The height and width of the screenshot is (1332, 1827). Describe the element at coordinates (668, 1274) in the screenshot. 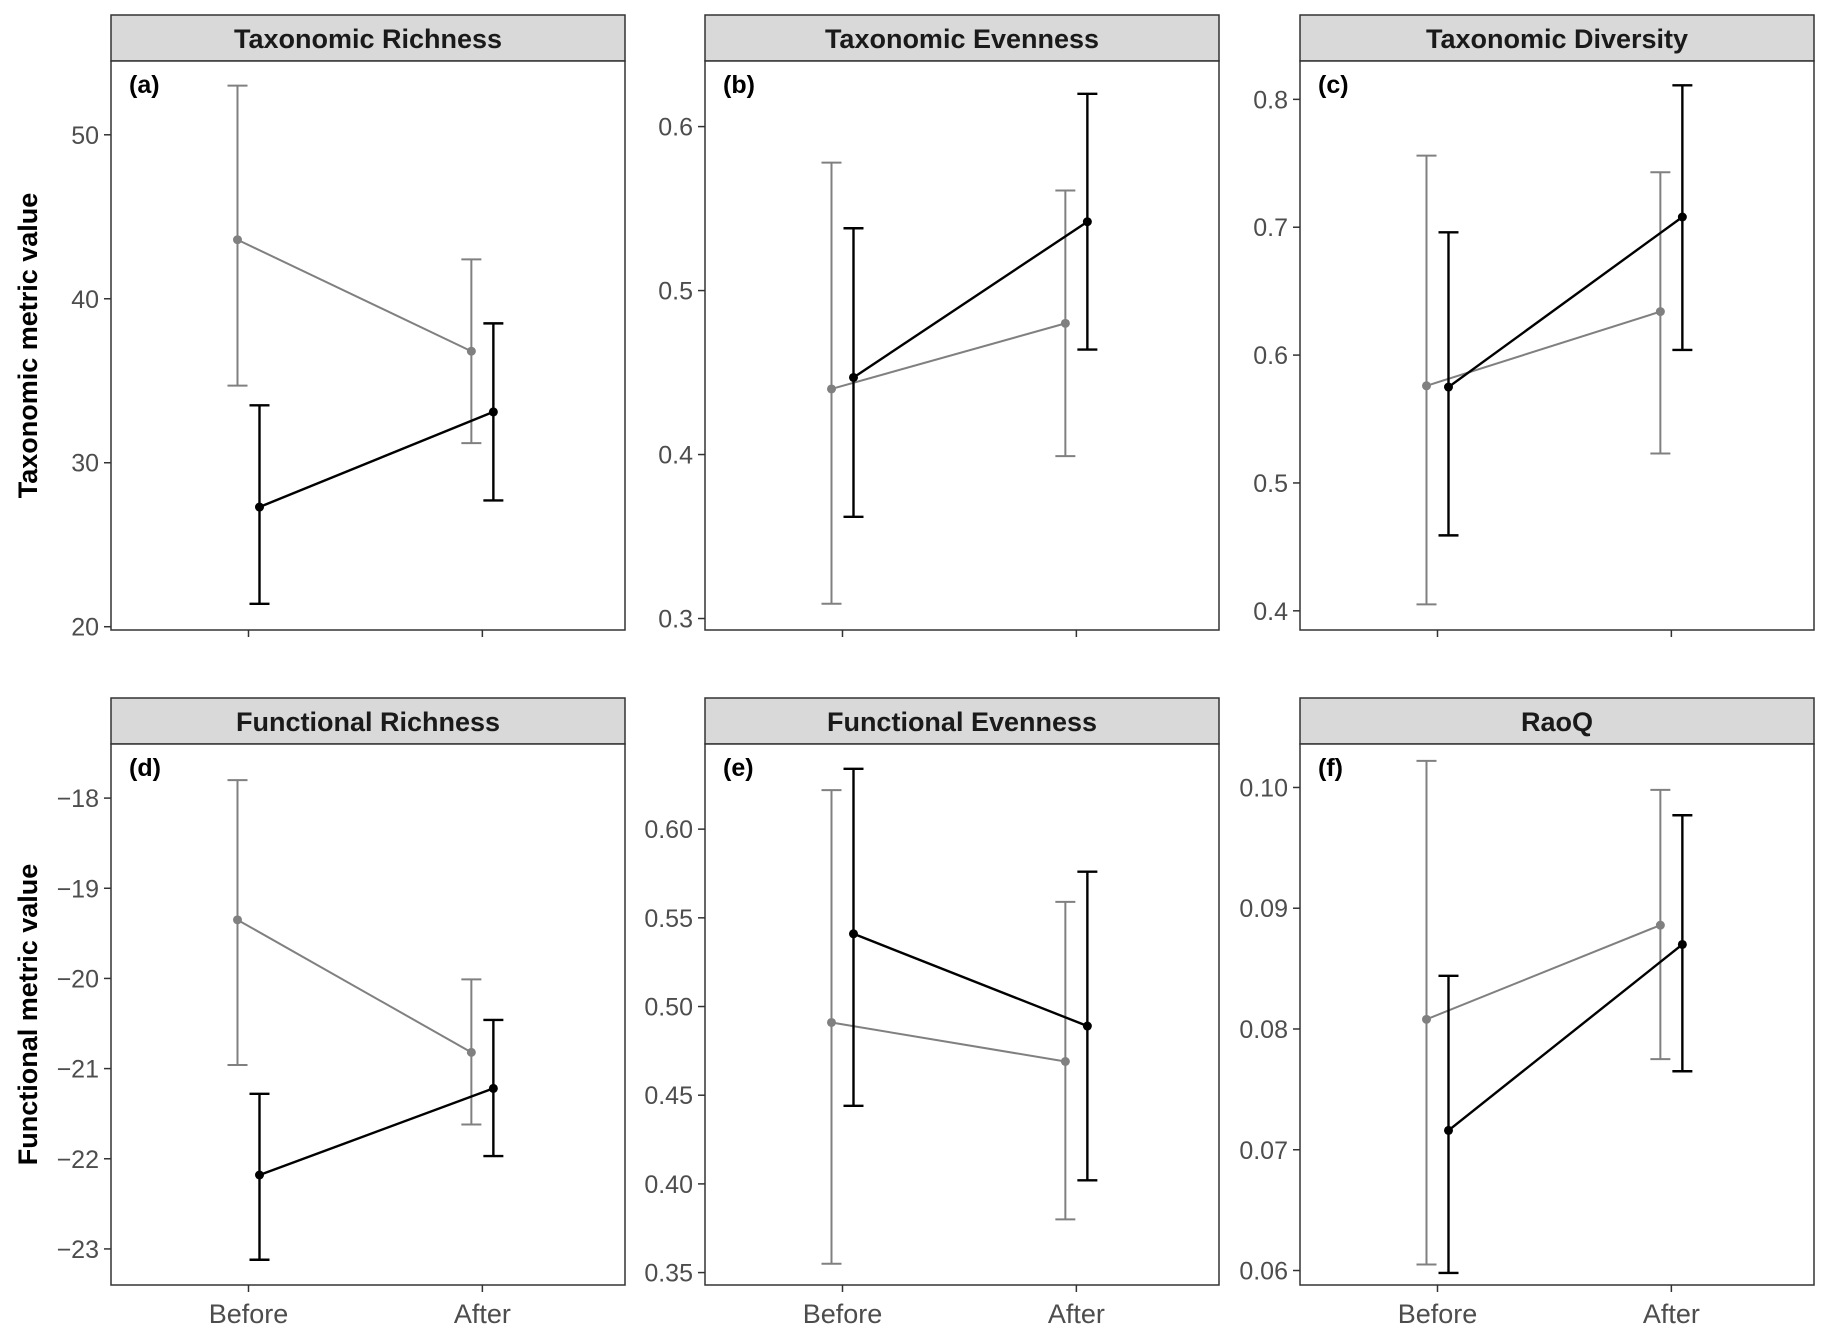

I see `y-tick-label: 0.35` at that location.